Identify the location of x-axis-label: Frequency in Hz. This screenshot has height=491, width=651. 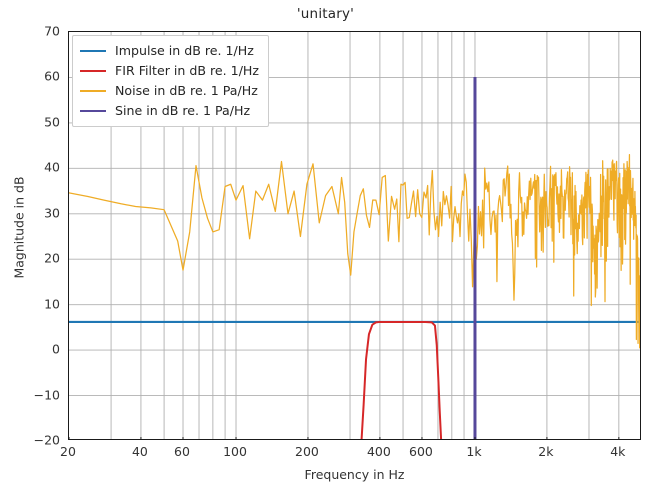
(354, 474).